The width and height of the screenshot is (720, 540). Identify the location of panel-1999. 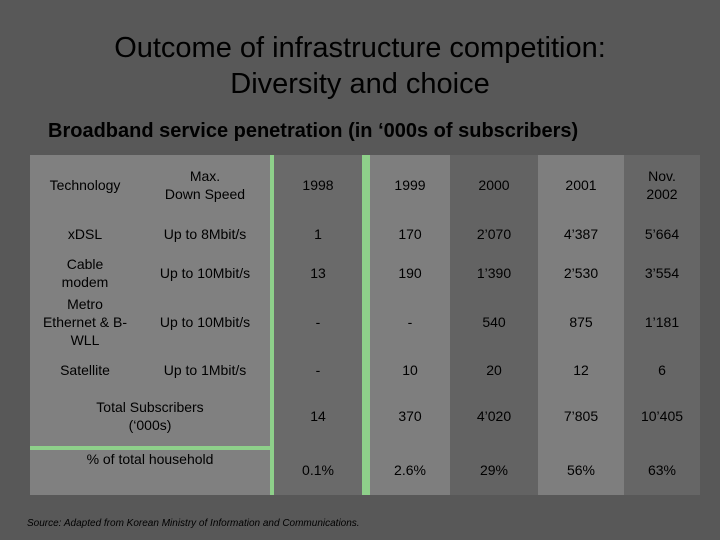
(410, 325).